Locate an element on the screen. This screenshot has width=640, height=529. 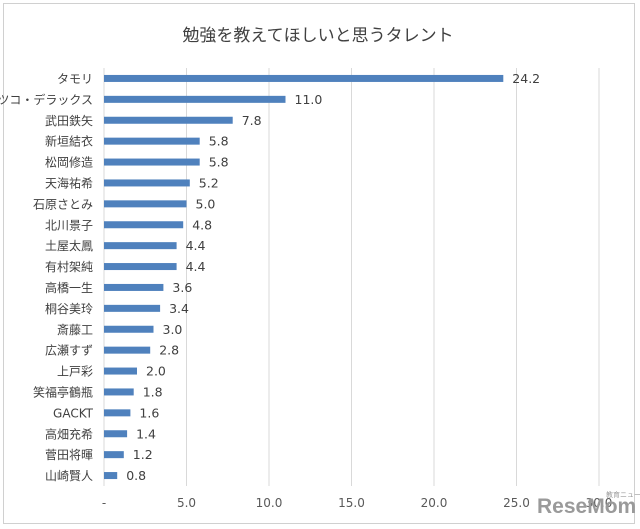
category-label: 菅田将暉 is located at coordinates (69, 455).